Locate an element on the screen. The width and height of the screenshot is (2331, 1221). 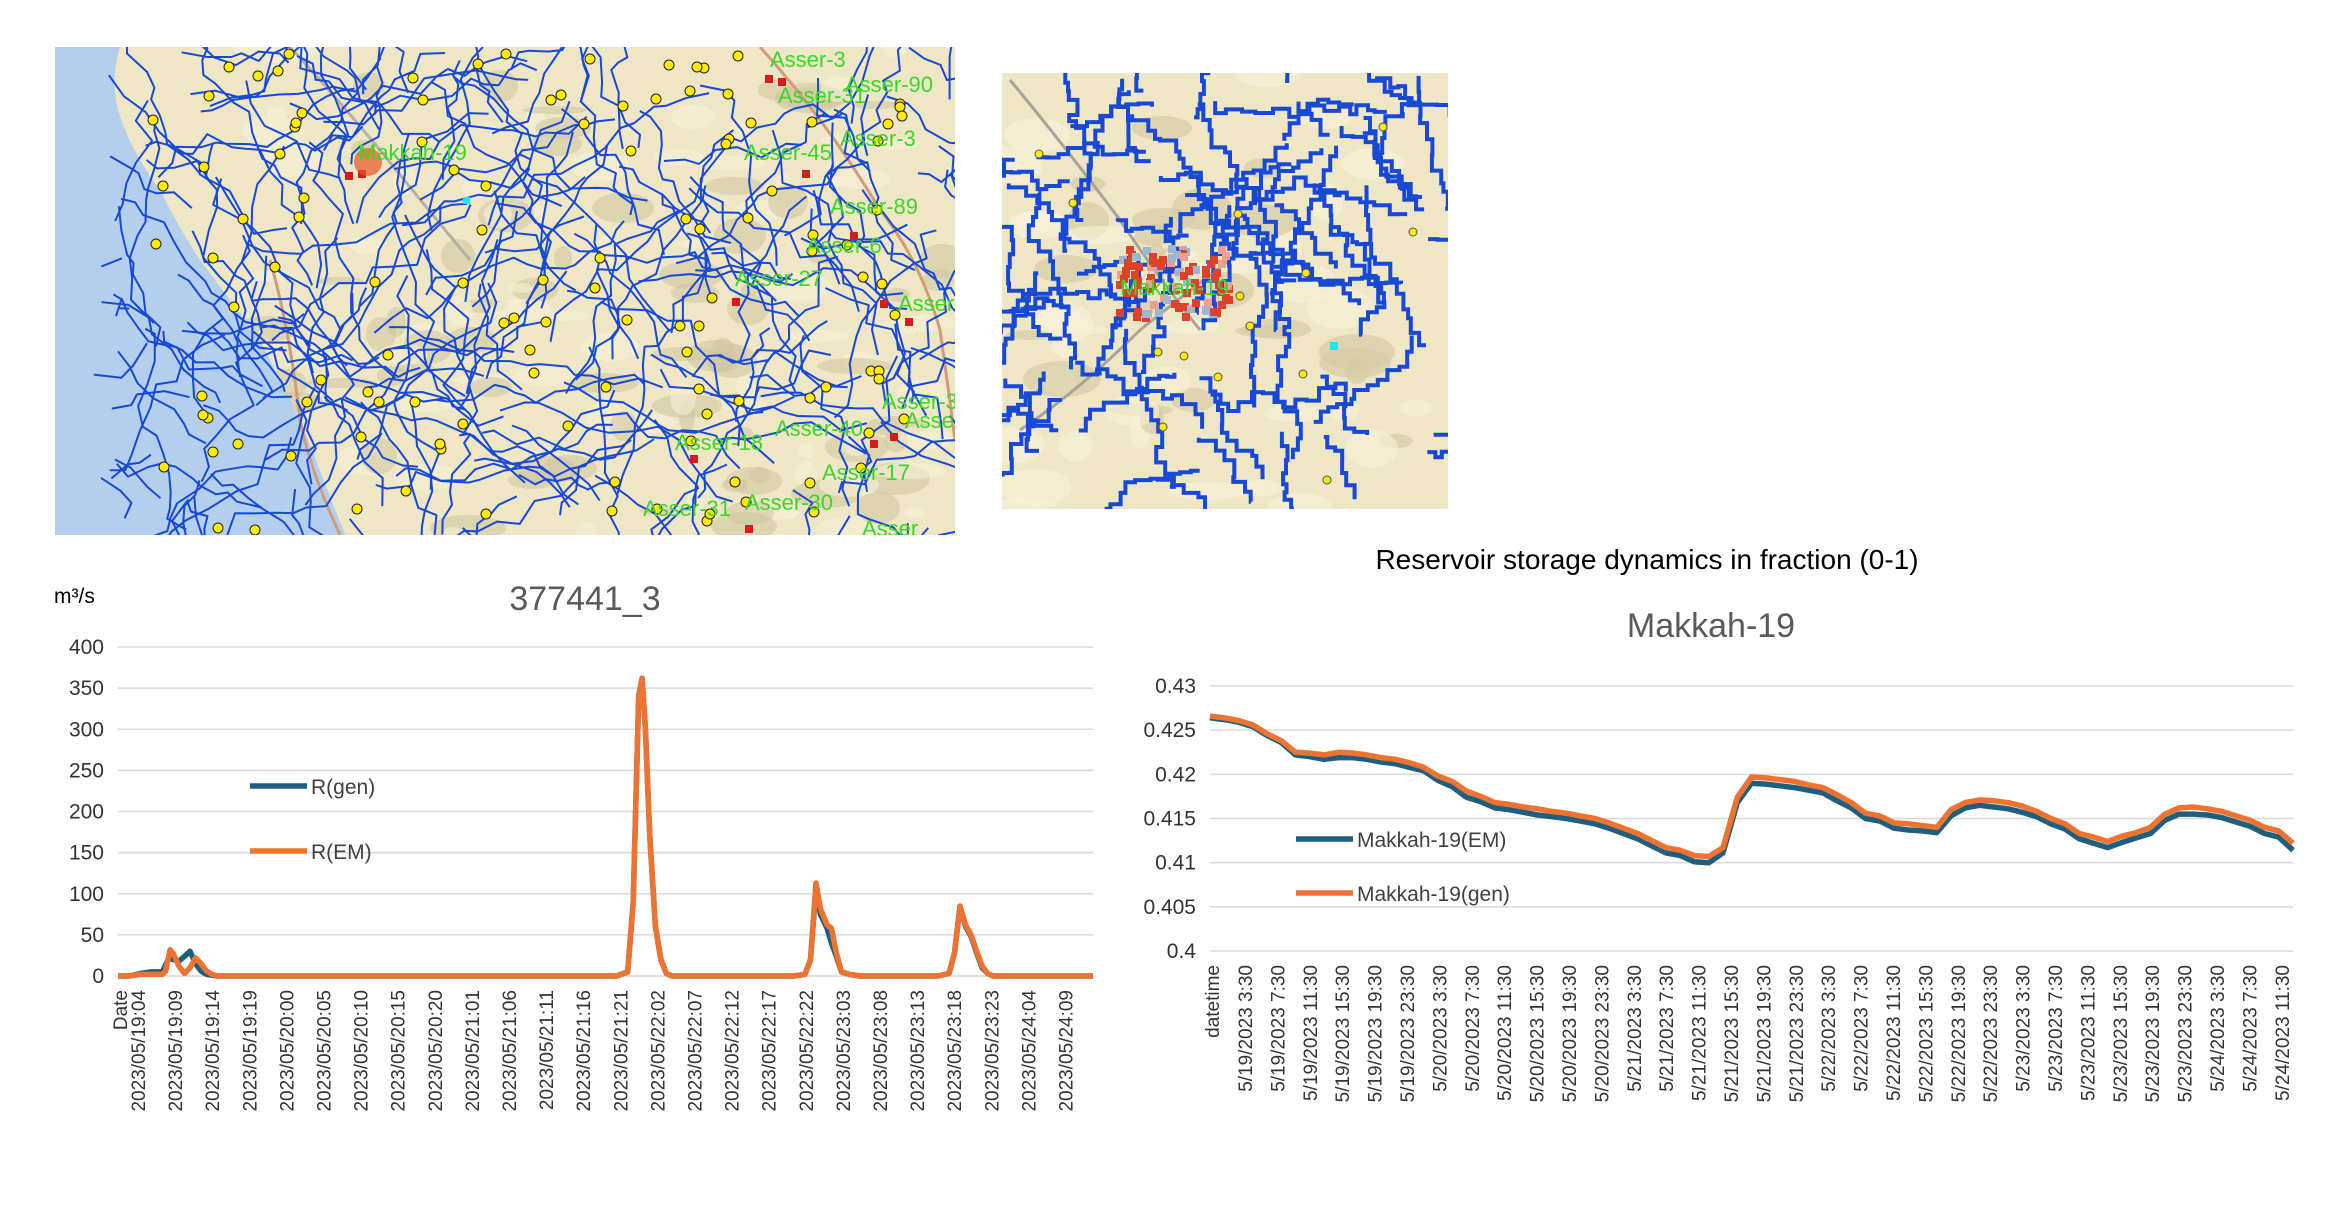
x-tick-label: 2023/05/22:17 is located at coordinates (770, 1051).